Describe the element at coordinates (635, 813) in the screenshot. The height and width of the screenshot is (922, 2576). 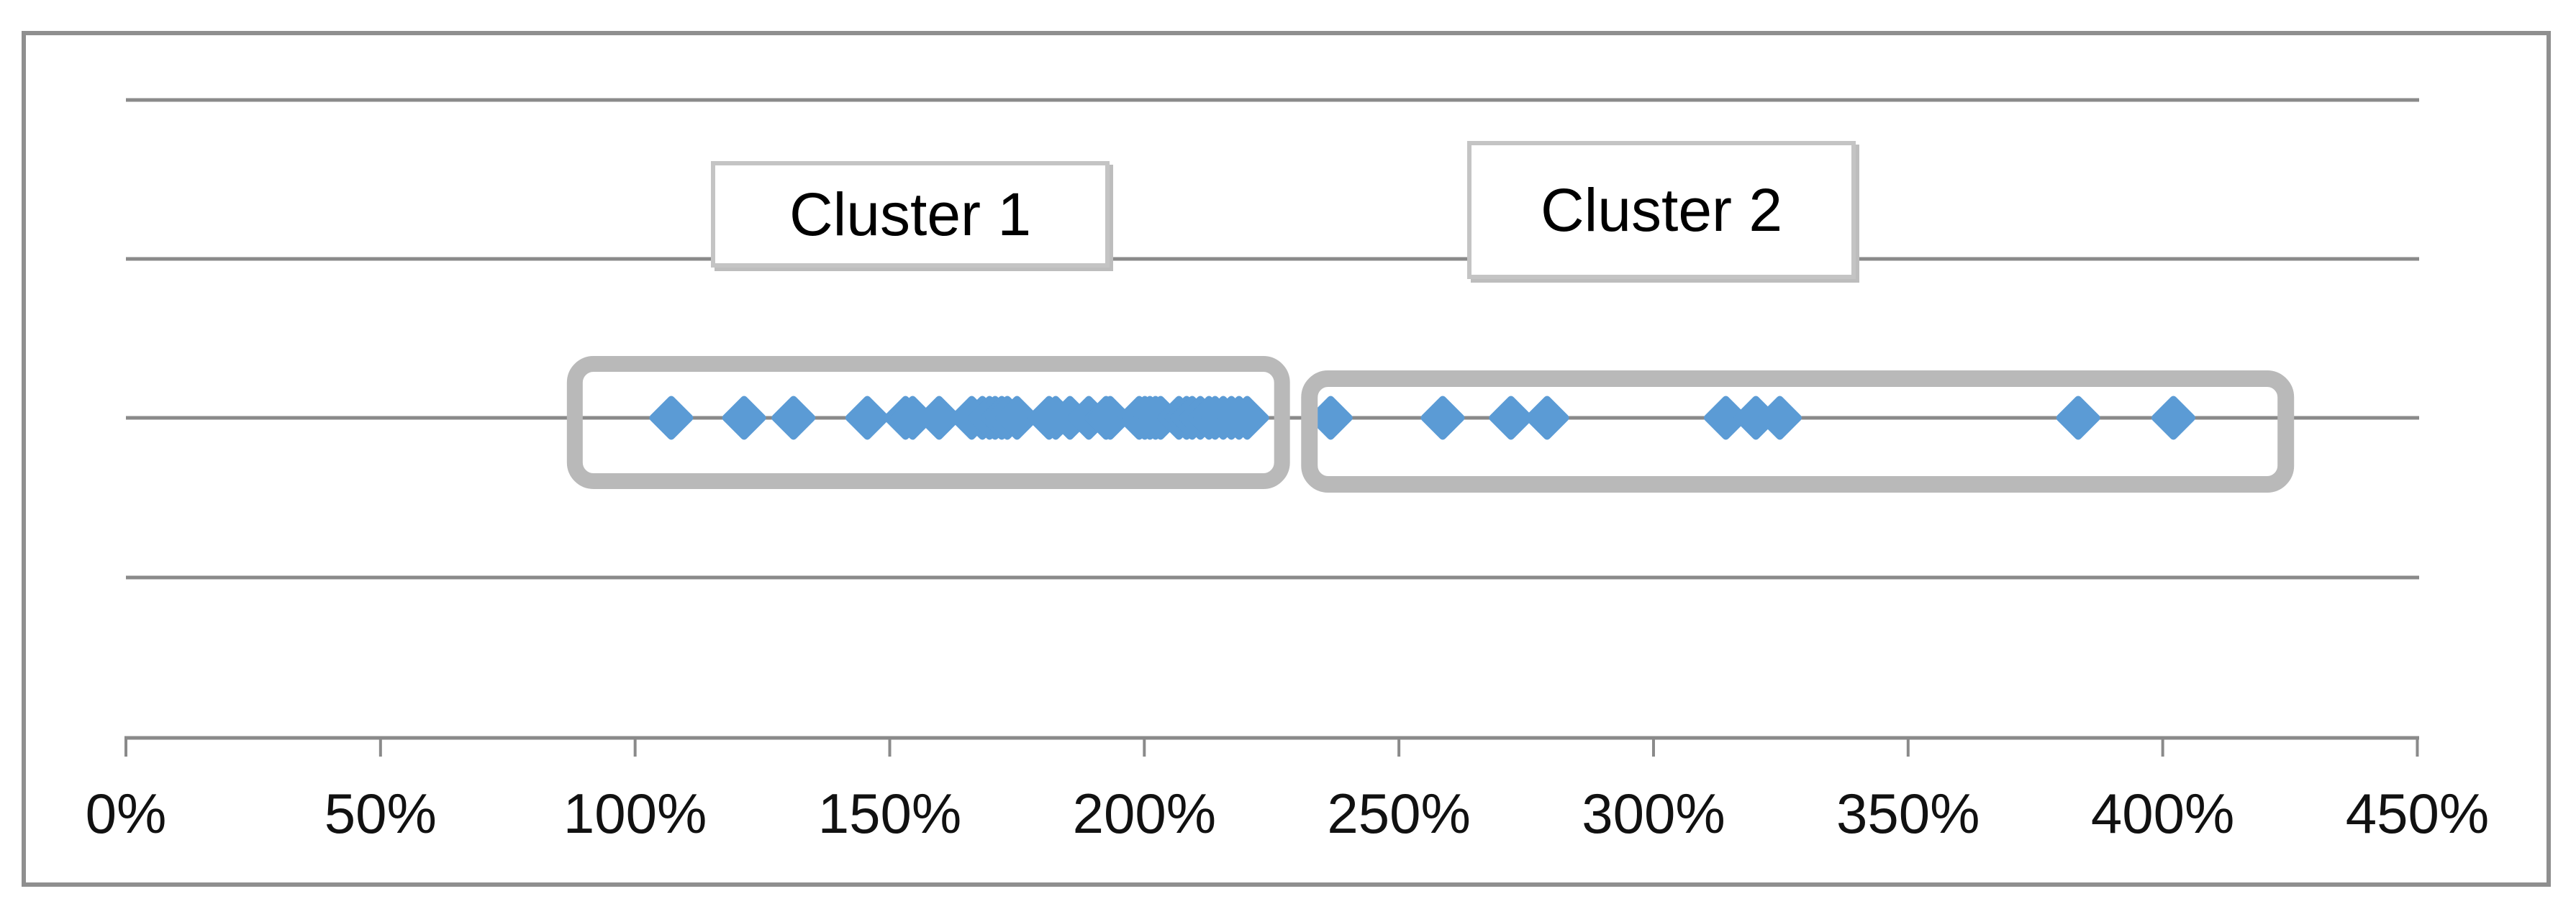
I see `x-axis-tick-label: 100%` at that location.